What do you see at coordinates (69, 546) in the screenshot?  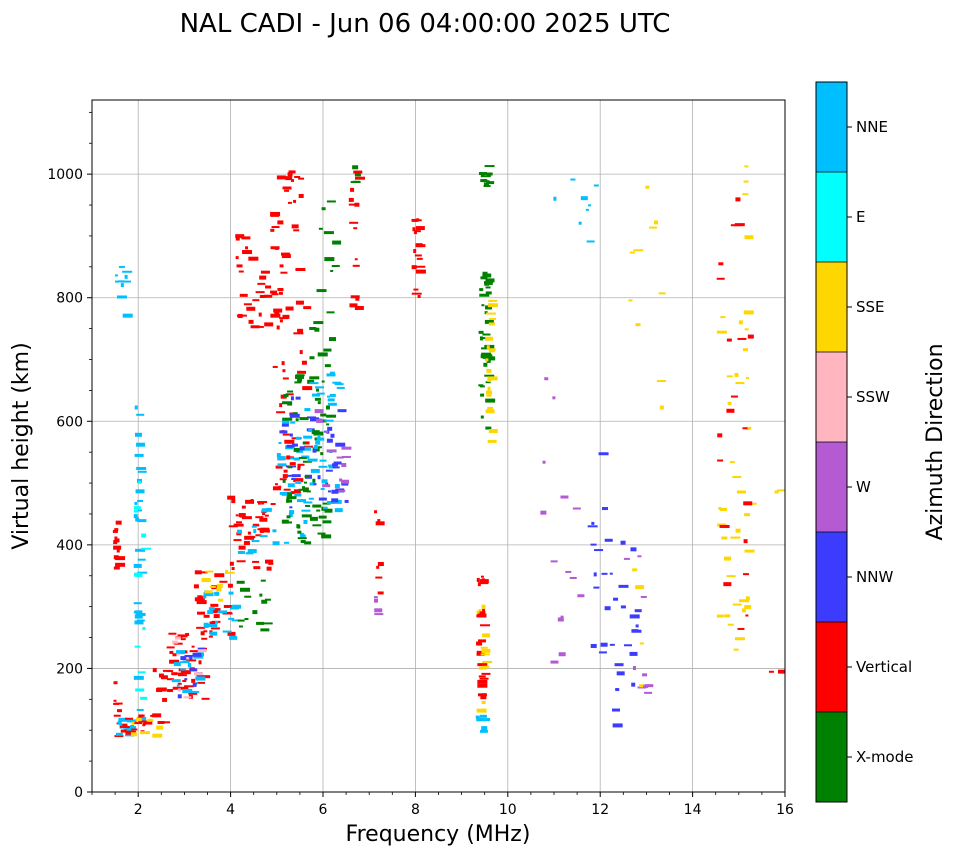 I see `y-tick-label: 400` at bounding box center [69, 546].